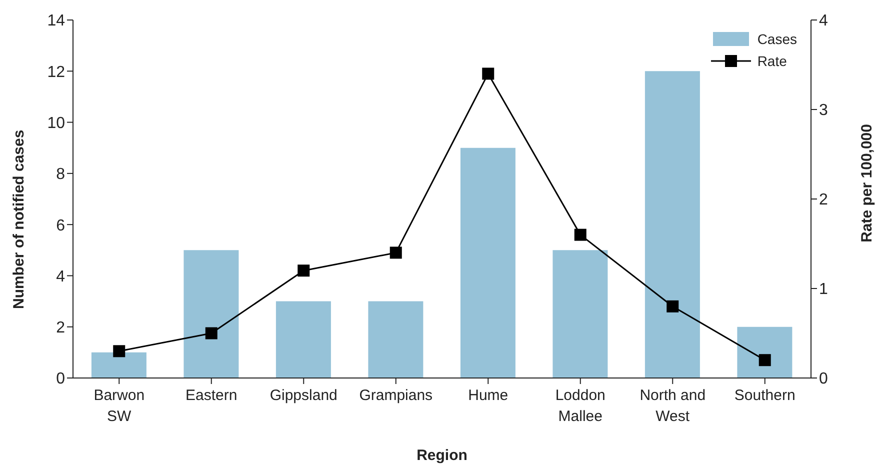 Image resolution: width=884 pixels, height=475 pixels. I want to click on x-tick-label: Eastern, so click(212, 395).